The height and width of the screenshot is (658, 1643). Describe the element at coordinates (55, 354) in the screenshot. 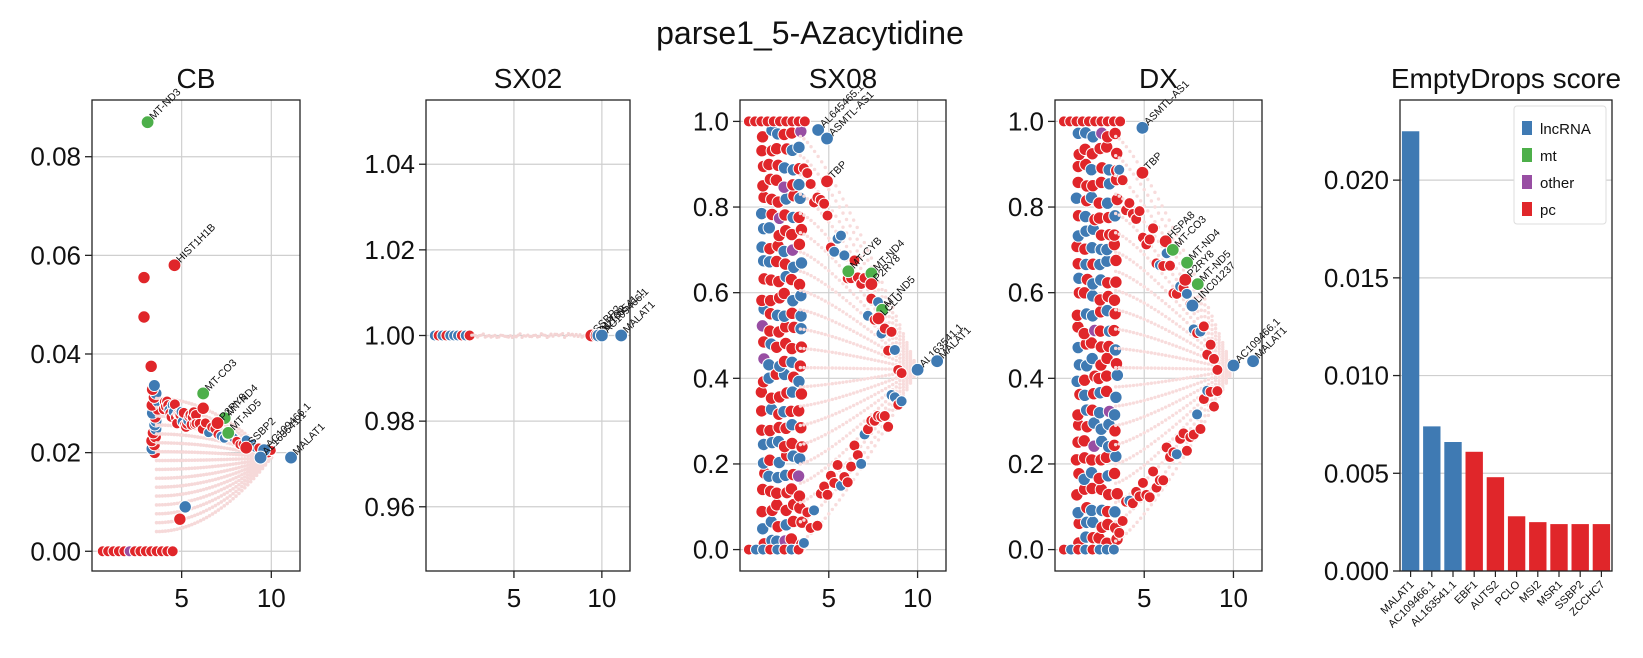

I see `y-tick-label: 0.04` at that location.